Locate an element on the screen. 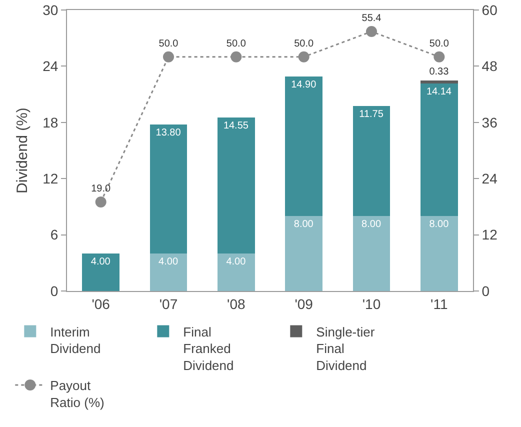 Image resolution: width=521 pixels, height=427 pixels. data-label: 14.14 is located at coordinates (439, 92).